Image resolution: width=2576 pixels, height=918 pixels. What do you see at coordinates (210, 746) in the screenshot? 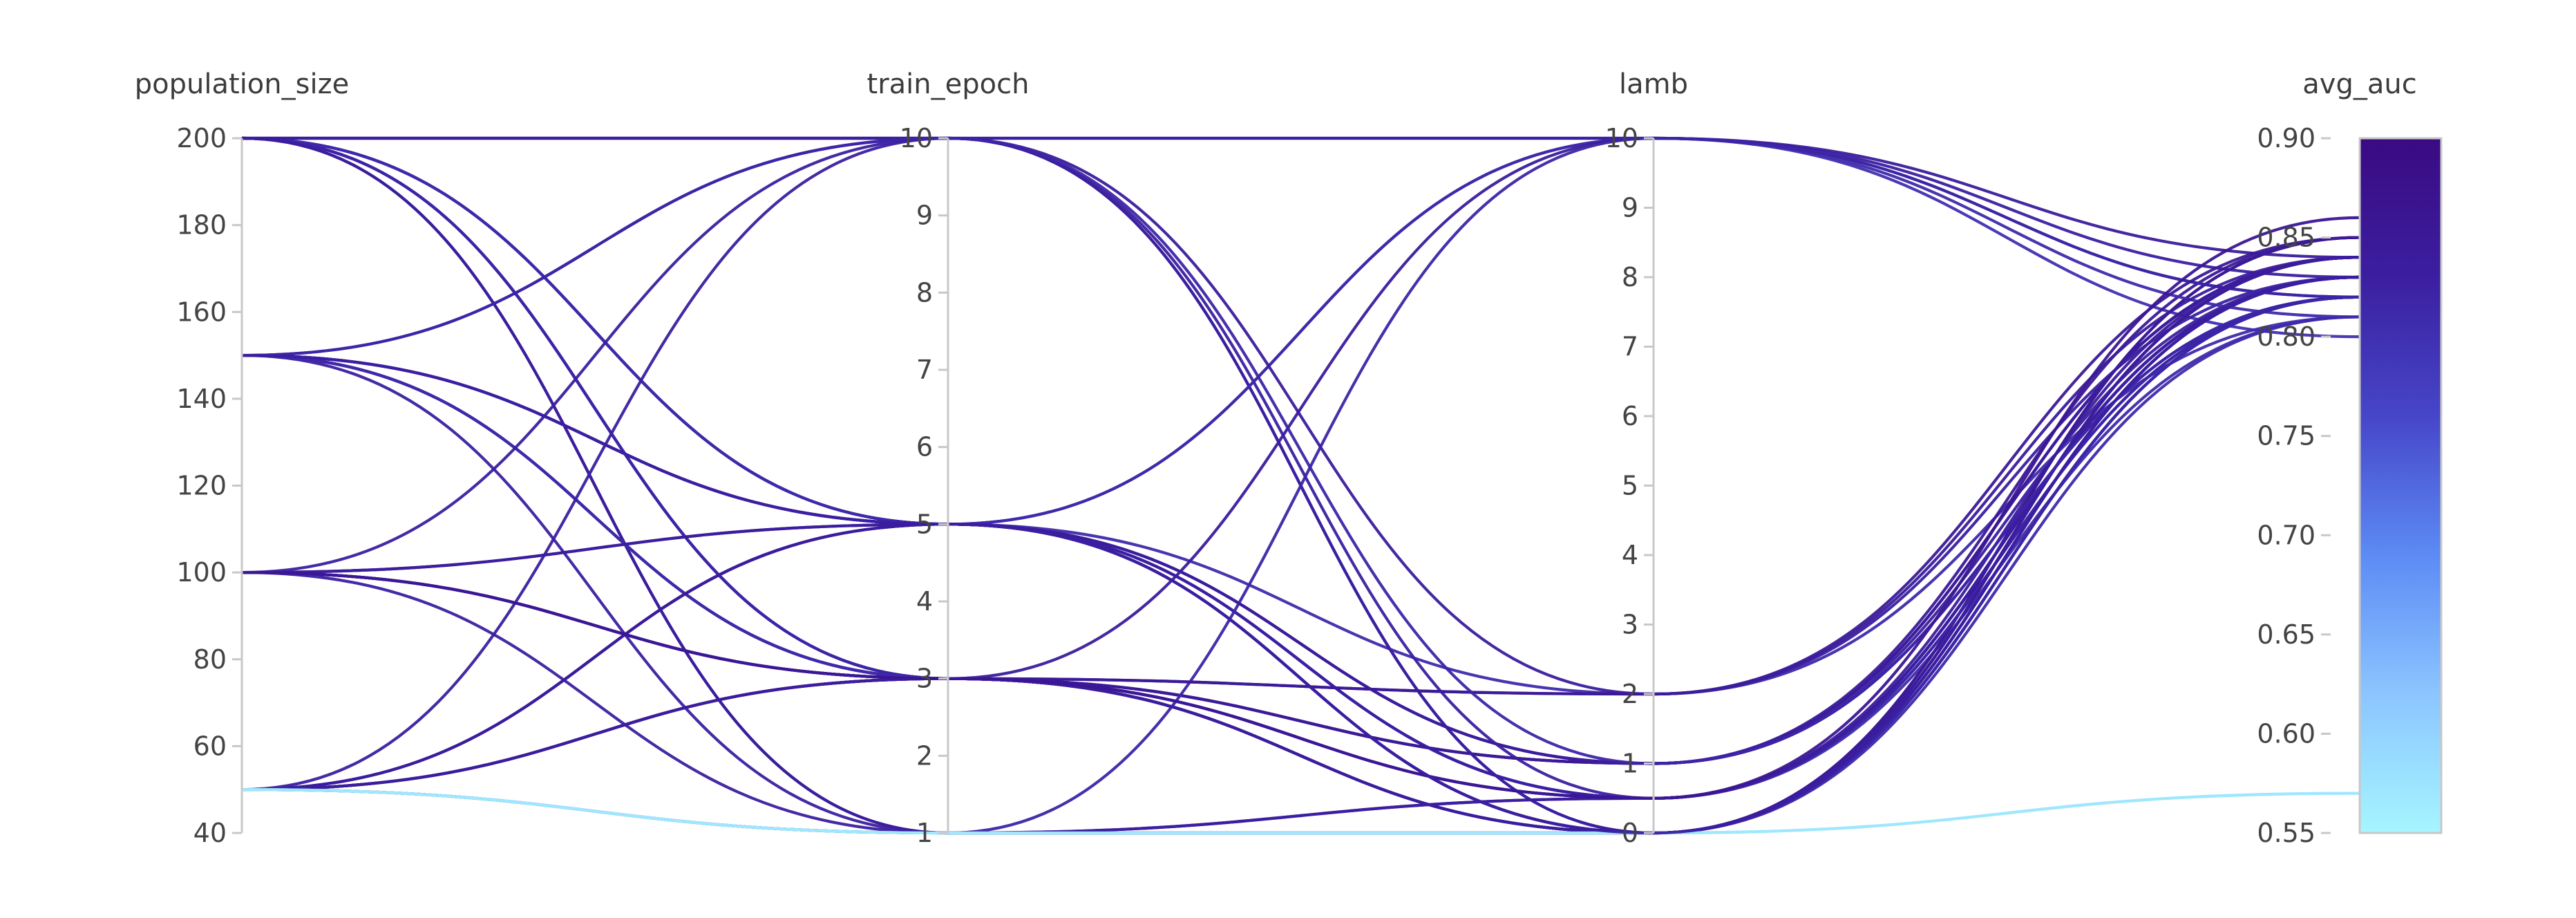
I see `tick-label: 60` at bounding box center [210, 746].